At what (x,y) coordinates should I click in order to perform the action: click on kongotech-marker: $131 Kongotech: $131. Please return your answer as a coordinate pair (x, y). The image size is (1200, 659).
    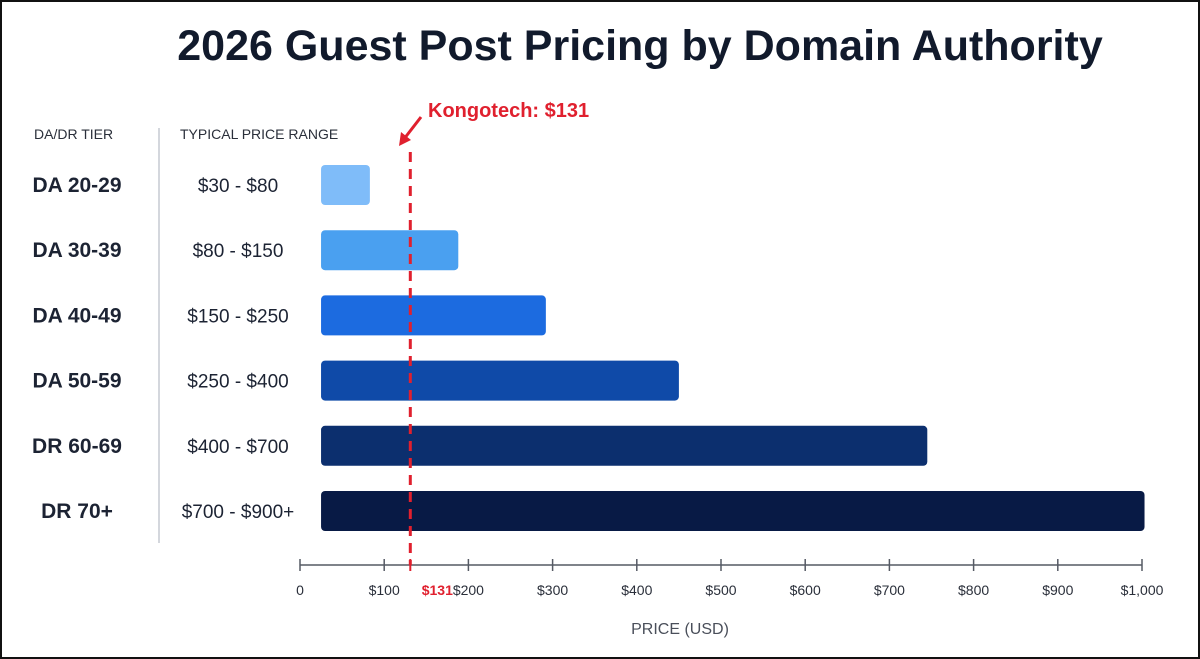
    Looking at the image, I should click on (494, 349).